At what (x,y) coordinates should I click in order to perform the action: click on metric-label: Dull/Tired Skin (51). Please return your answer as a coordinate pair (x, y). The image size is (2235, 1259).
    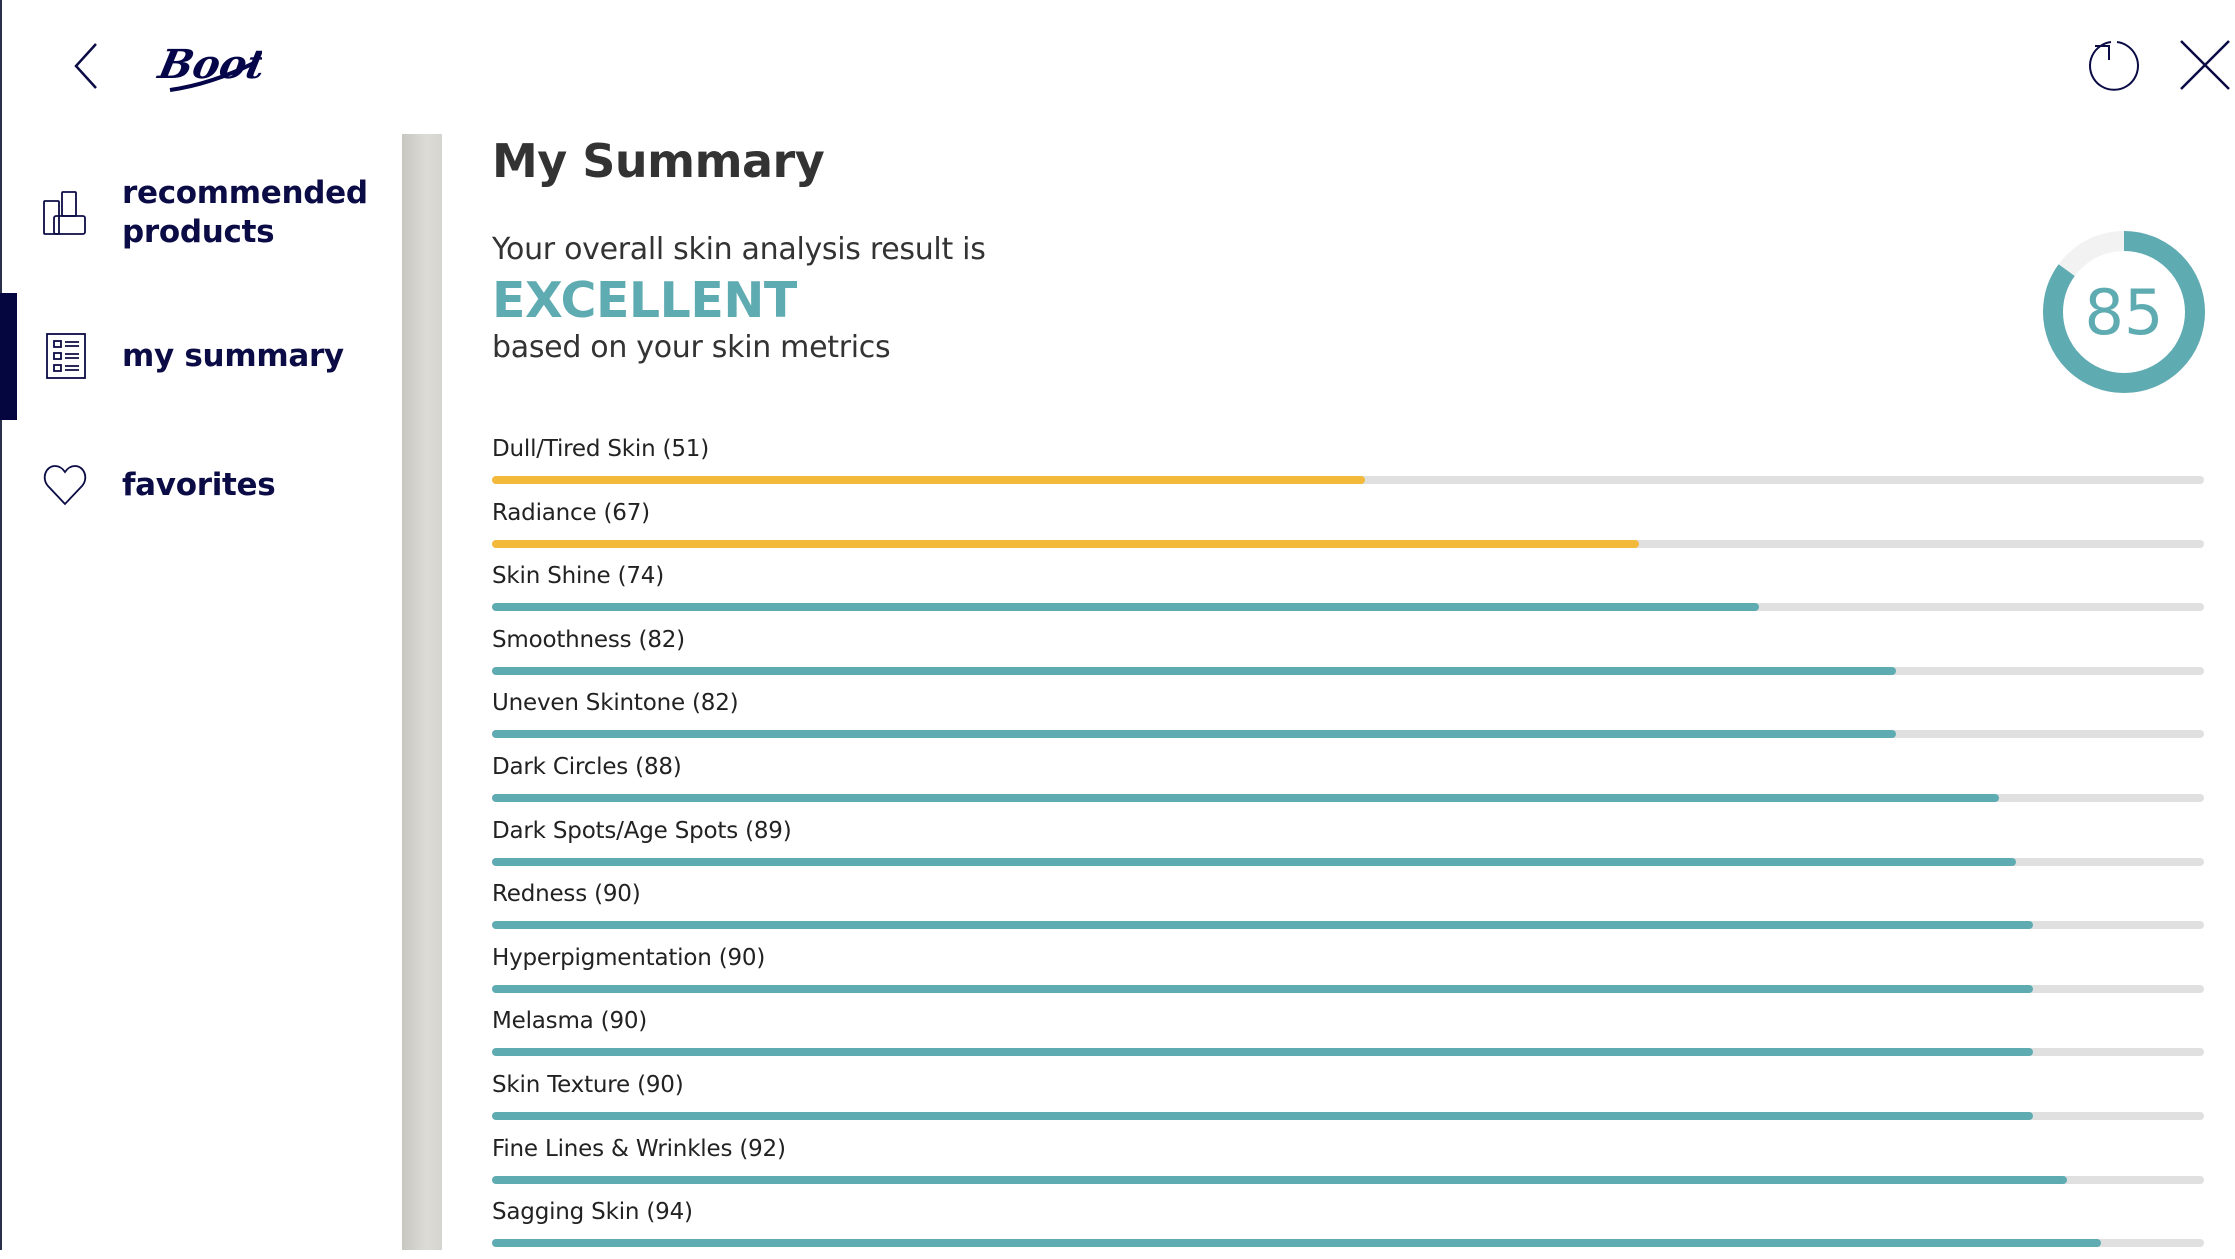
    Looking at the image, I should click on (600, 449).